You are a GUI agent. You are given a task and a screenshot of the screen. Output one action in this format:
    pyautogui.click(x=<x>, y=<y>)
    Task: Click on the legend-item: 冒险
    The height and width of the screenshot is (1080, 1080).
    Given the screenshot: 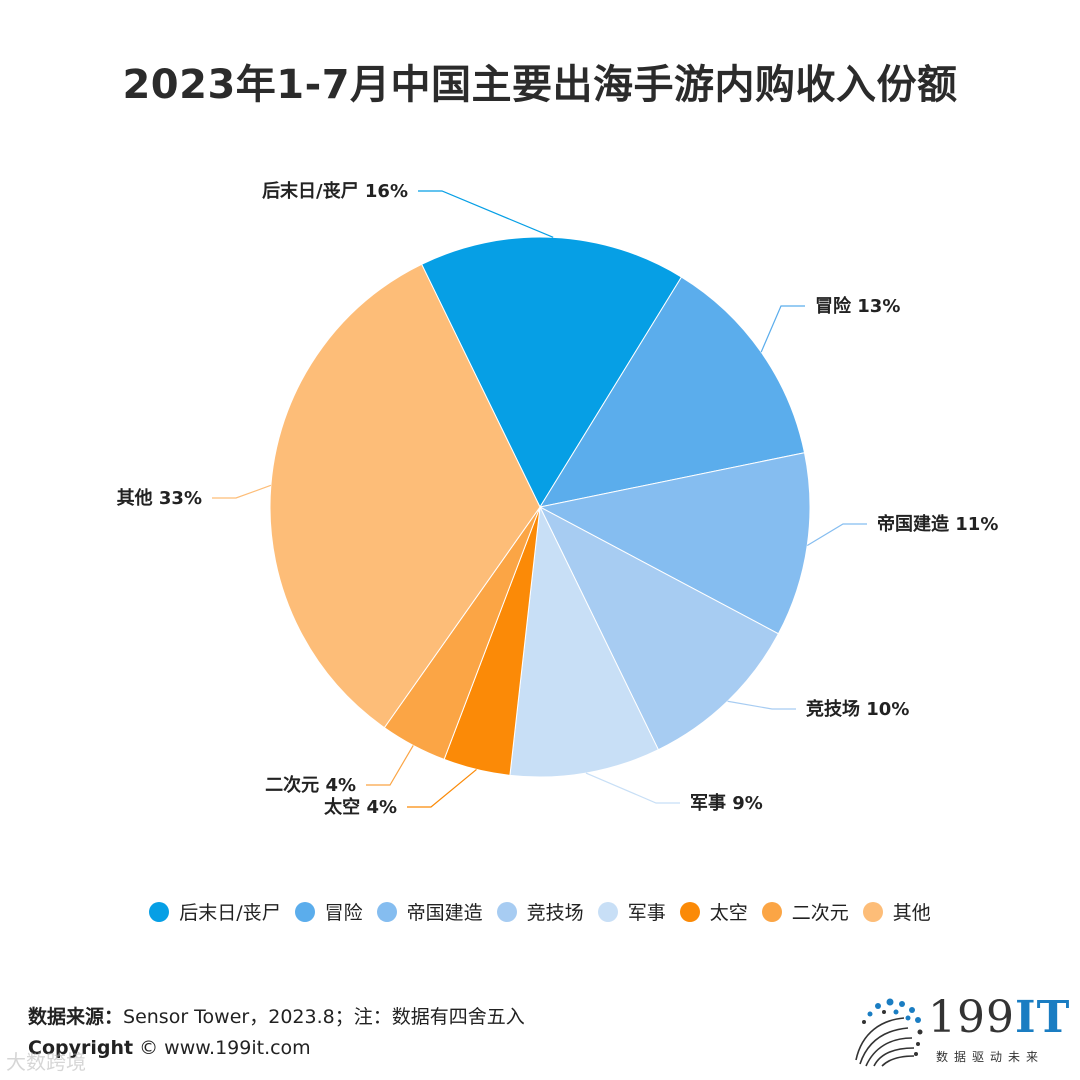 What is the action you would take?
    pyautogui.click(x=328, y=911)
    